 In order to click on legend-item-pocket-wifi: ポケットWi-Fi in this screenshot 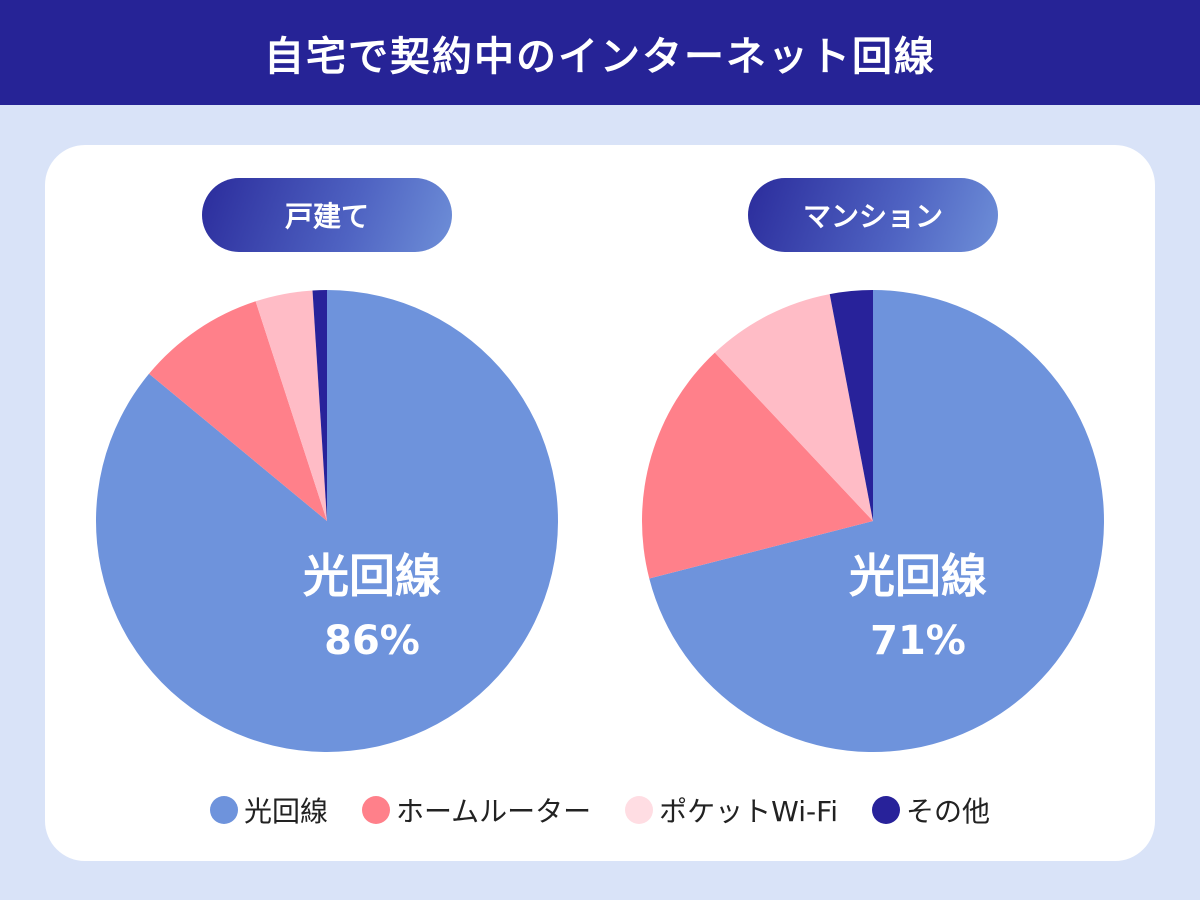, I will do `click(731, 810)`.